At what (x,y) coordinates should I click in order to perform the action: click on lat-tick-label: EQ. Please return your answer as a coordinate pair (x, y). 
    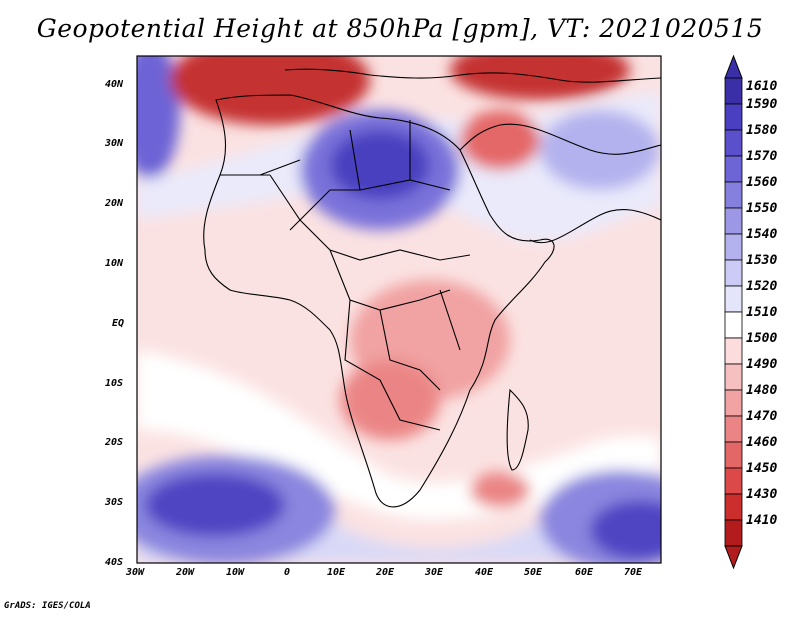
    Looking at the image, I should click on (118, 323).